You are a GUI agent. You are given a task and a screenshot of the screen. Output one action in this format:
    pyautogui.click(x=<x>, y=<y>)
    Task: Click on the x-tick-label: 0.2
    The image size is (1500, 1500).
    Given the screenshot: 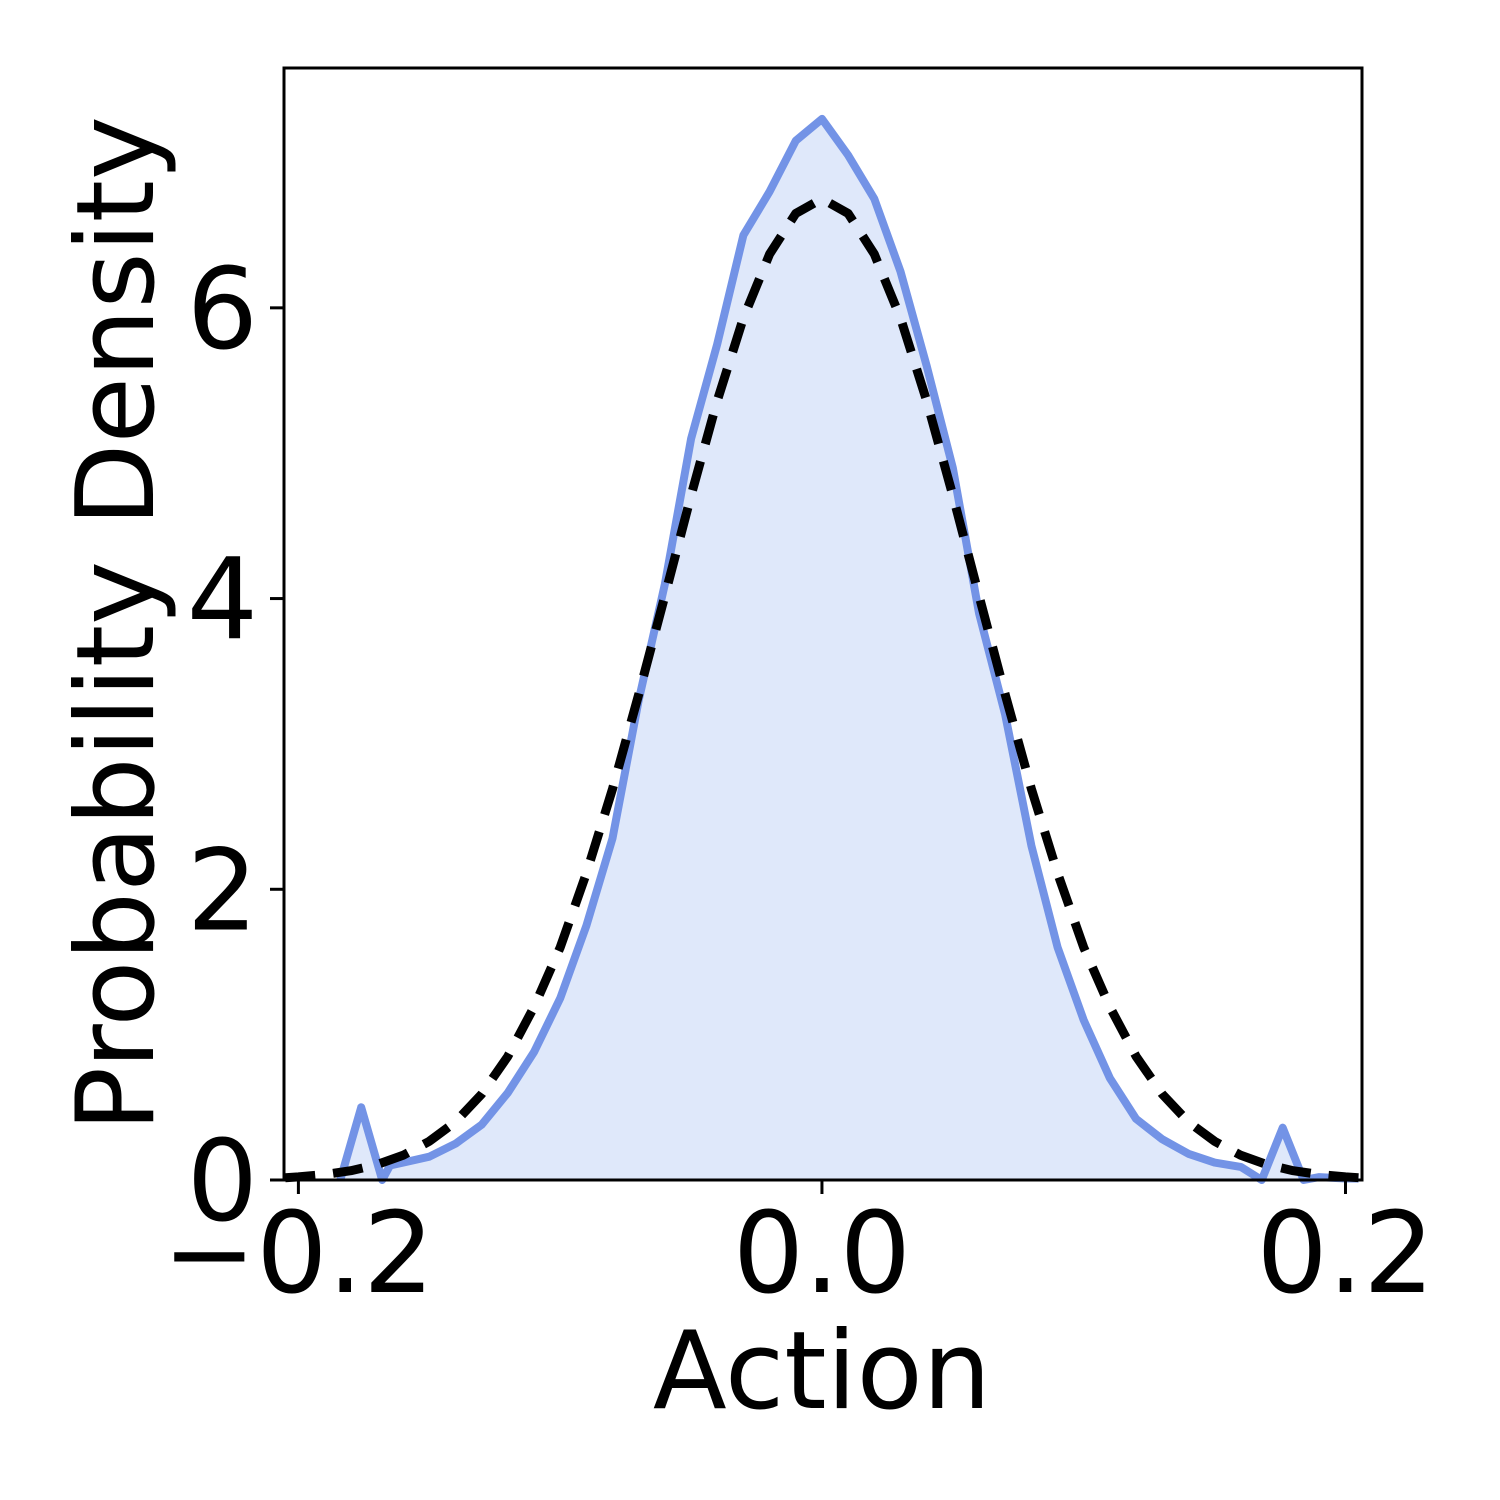 What is the action you would take?
    pyautogui.click(x=1345, y=1254)
    